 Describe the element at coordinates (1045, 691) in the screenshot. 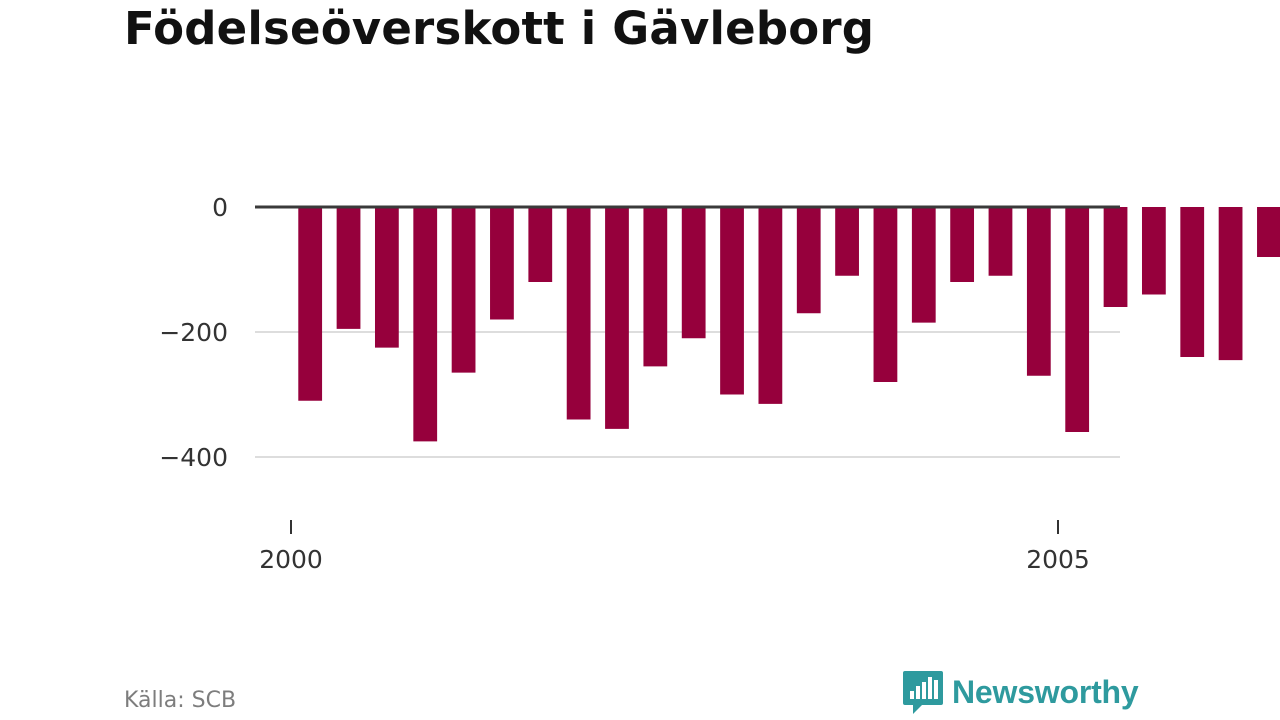

I see `brand-name: Newsworthy` at that location.